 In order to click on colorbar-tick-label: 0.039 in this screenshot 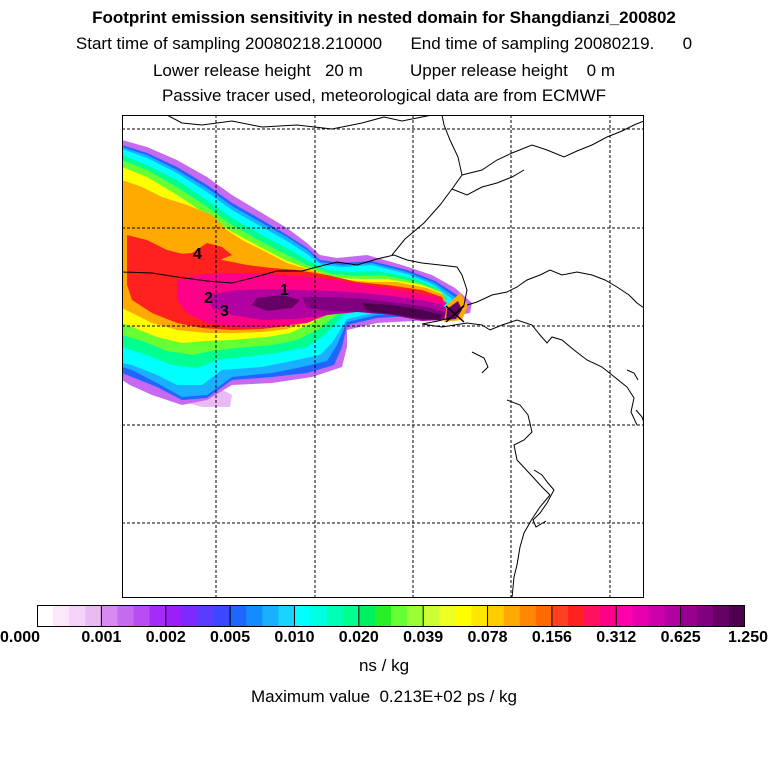, I will do `click(423, 637)`.